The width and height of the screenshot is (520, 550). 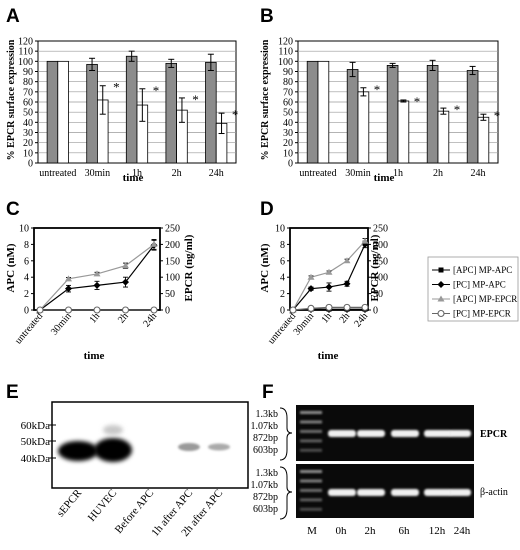 I want to click on left-tick-label: 0, so click(x=26, y=311).